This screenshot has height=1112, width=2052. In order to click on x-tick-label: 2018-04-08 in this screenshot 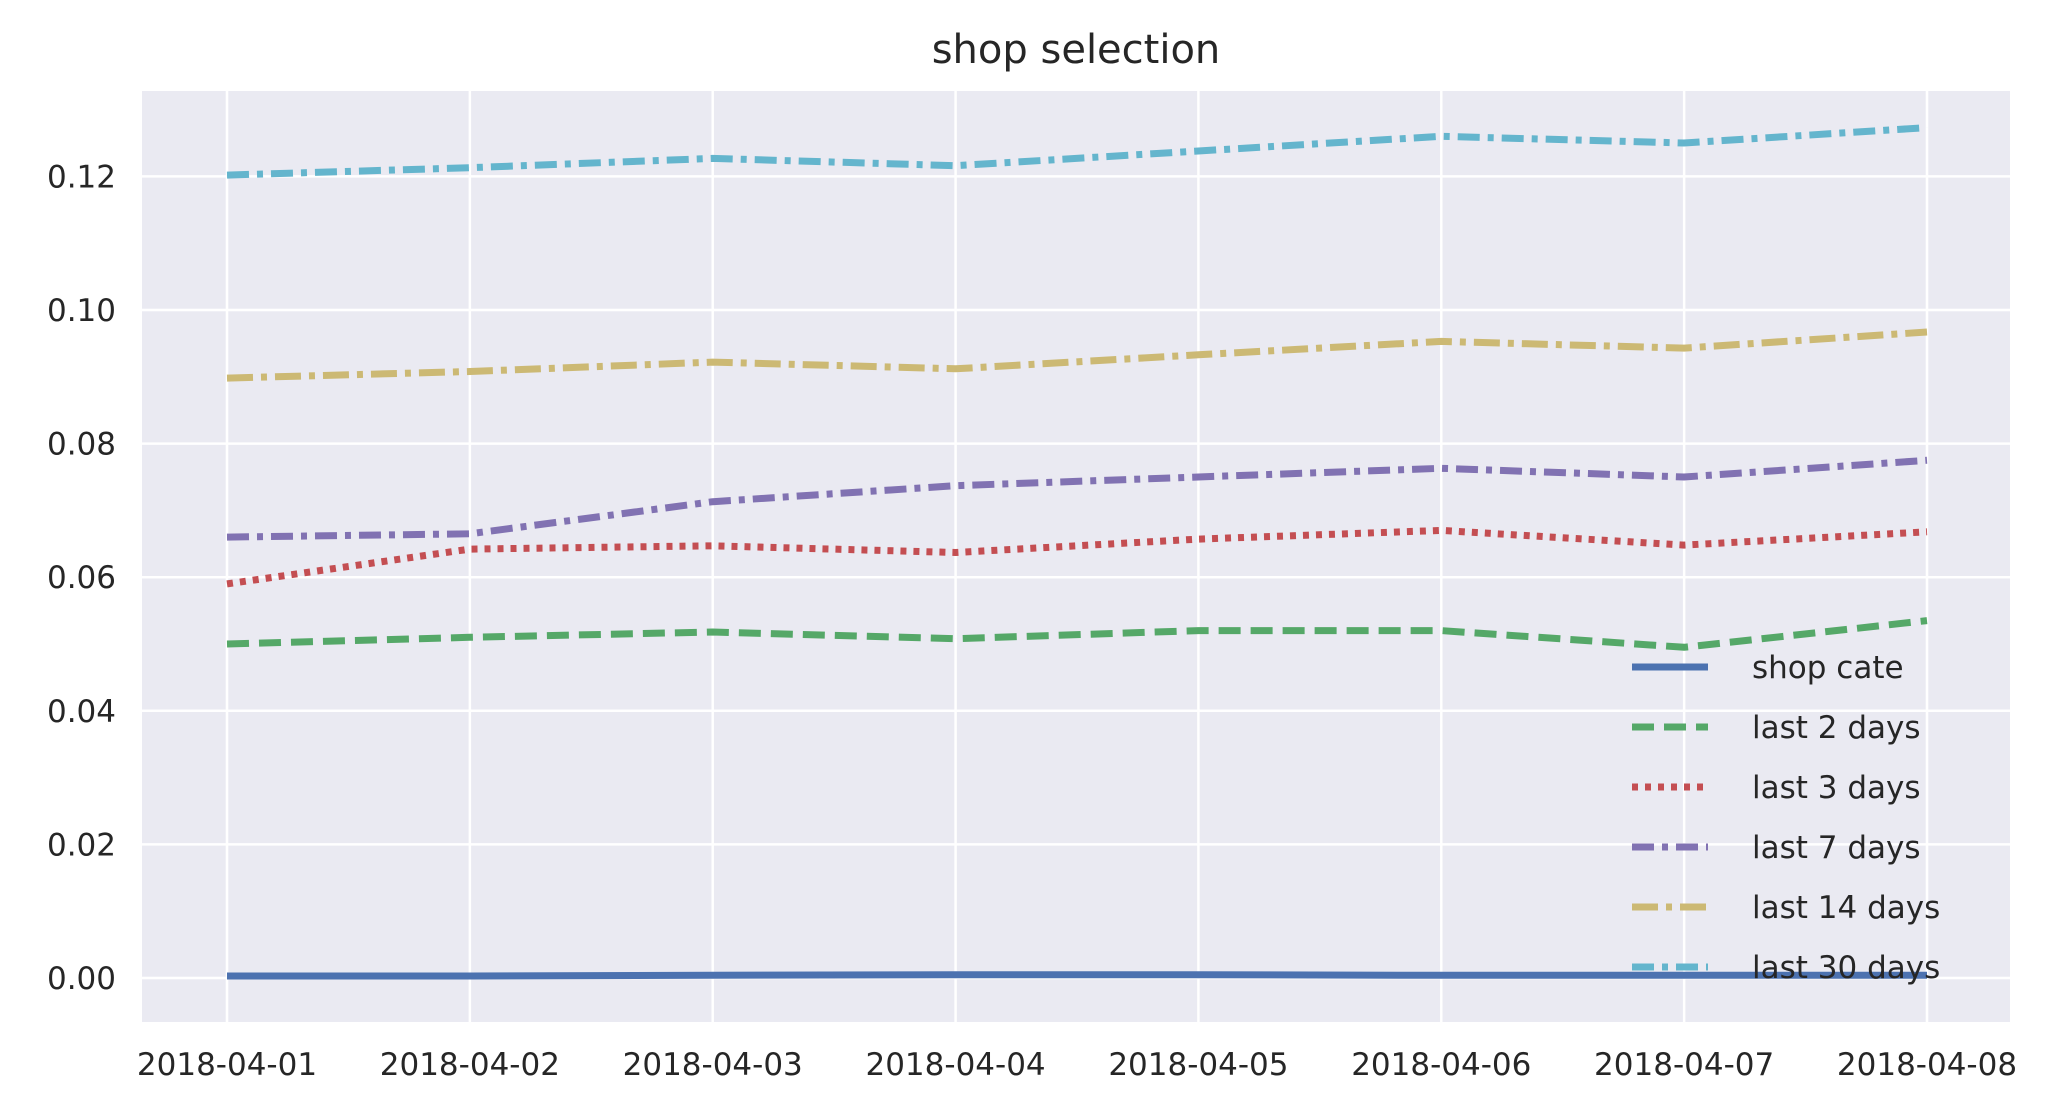, I will do `click(1927, 1065)`.